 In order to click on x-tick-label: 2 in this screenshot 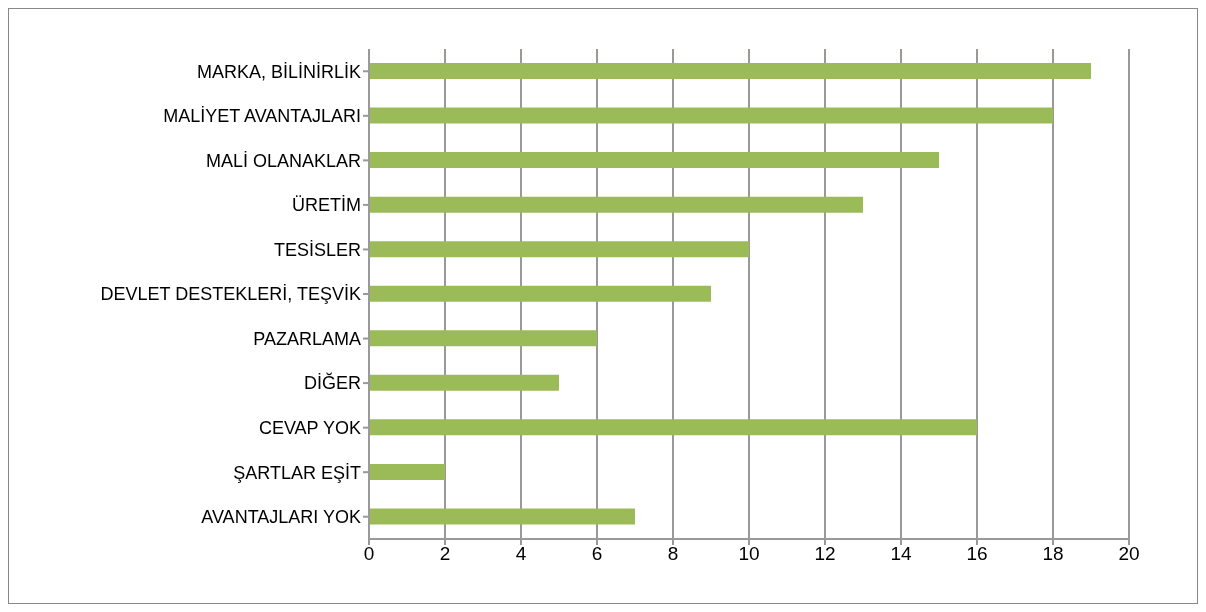, I will do `click(445, 554)`.